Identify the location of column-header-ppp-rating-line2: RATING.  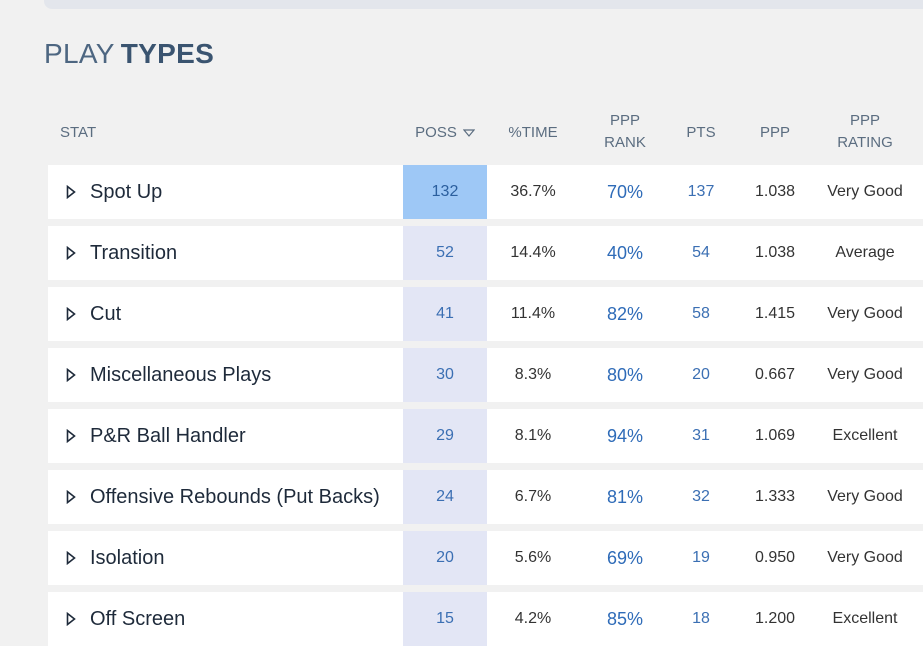
(865, 142).